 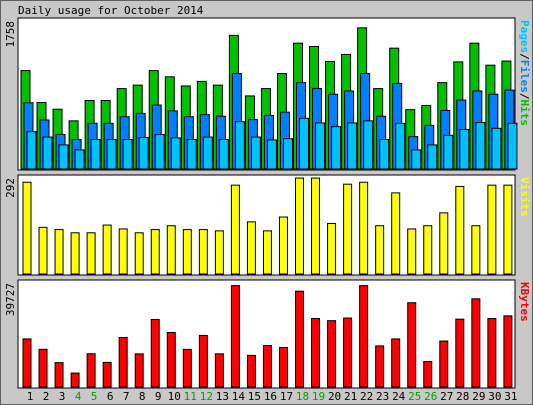 What do you see at coordinates (524, 73) in the screenshot?
I see `pages-files-hits-right-label: Pages/Files/Hits` at bounding box center [524, 73].